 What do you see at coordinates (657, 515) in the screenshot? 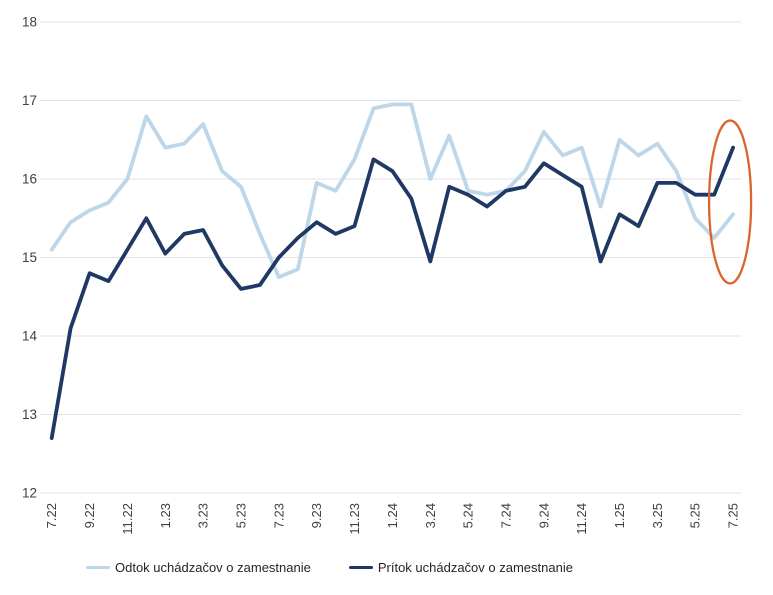
I see `x-axis-label-3.25: 3.25` at bounding box center [657, 515].